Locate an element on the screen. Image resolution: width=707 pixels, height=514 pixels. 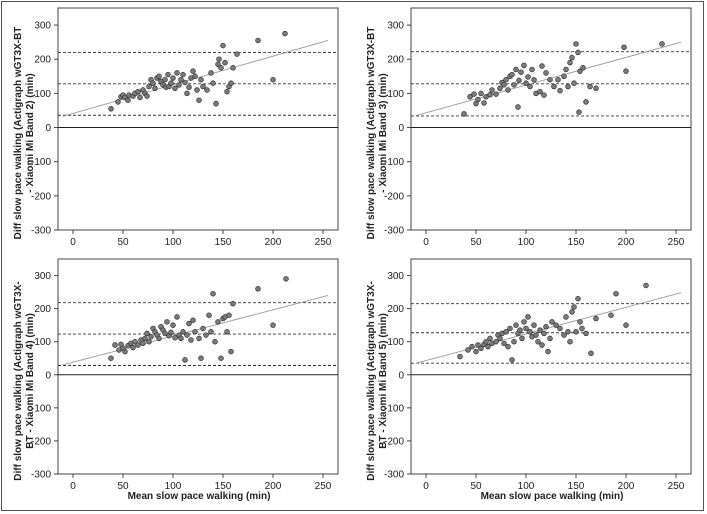
x-tick-label: 100 is located at coordinates (173, 242).